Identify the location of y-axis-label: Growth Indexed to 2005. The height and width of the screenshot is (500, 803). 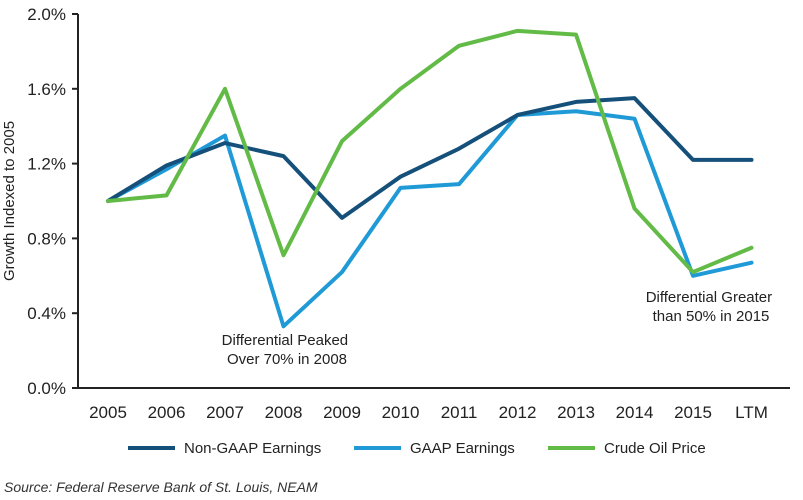
(9, 201).